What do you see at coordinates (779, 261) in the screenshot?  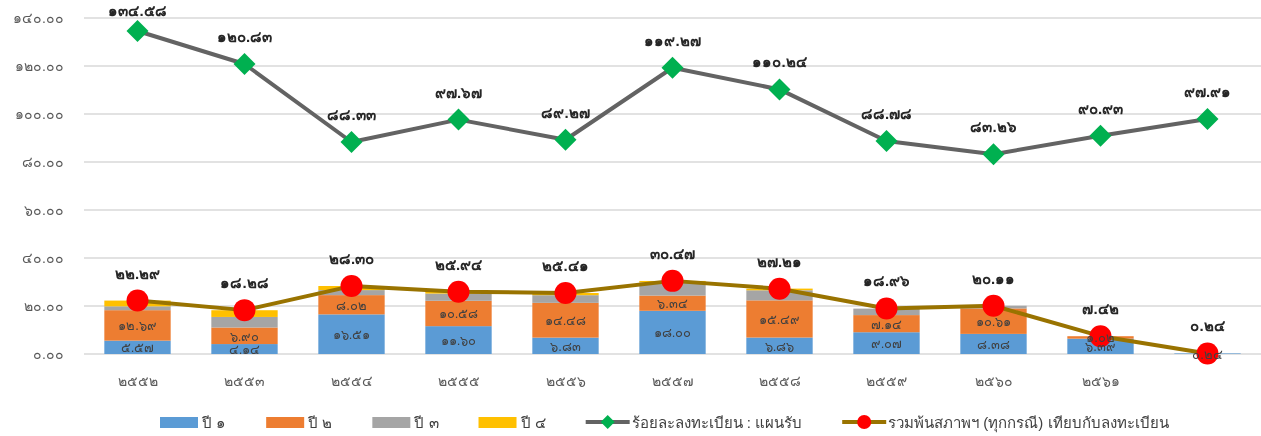 I see `data-label: ๒๗.๒๑` at bounding box center [779, 261].